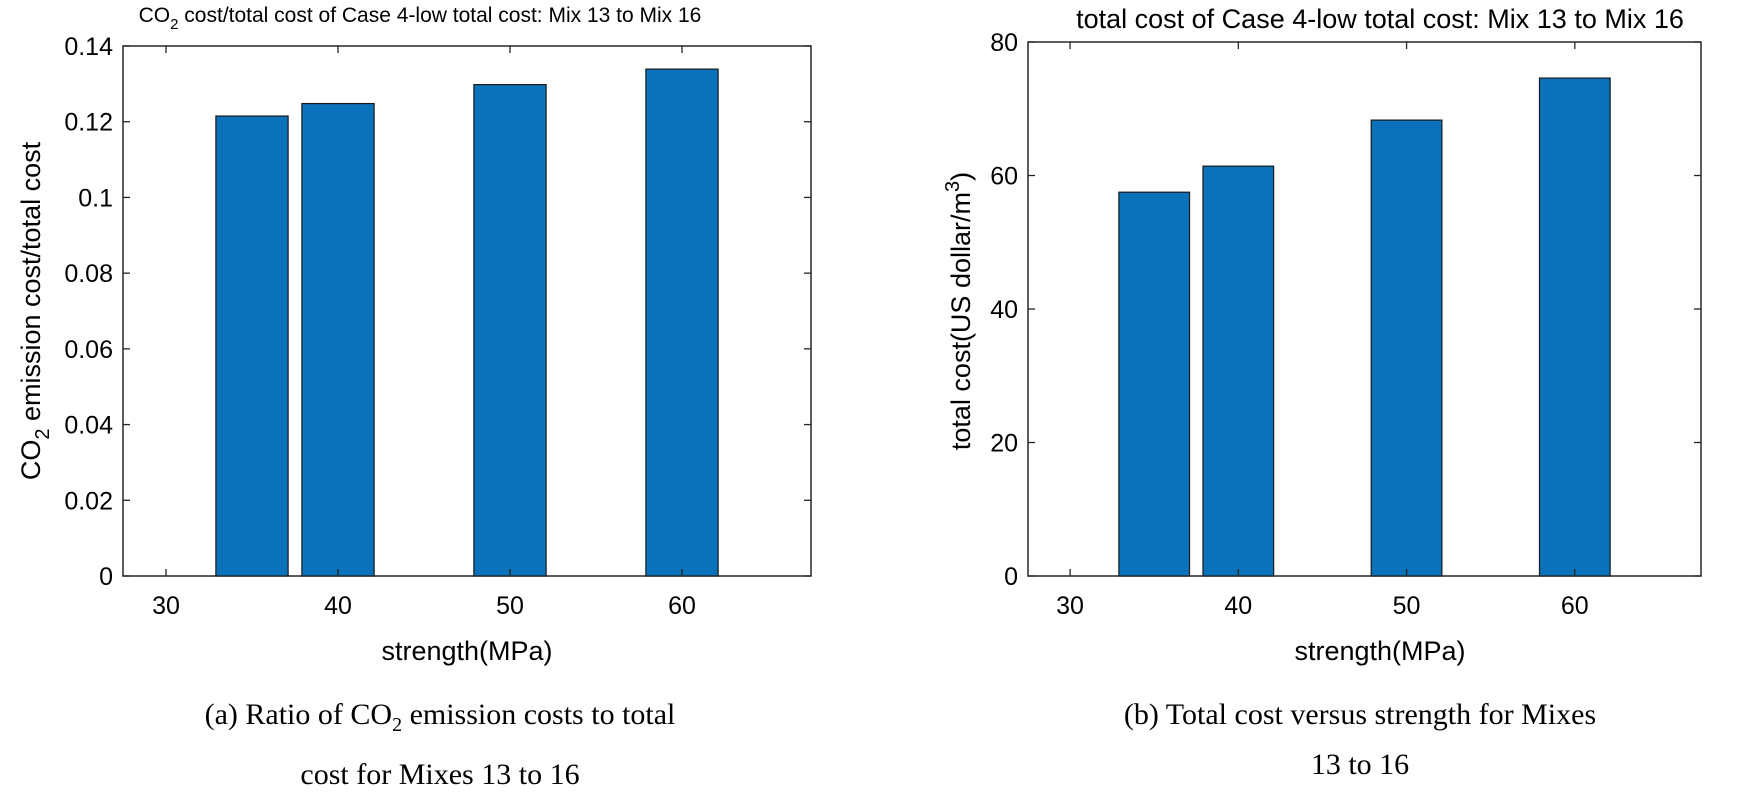 The image size is (1755, 800). What do you see at coordinates (510, 606) in the screenshot?
I see `panel-a-x-tick-label: 50` at bounding box center [510, 606].